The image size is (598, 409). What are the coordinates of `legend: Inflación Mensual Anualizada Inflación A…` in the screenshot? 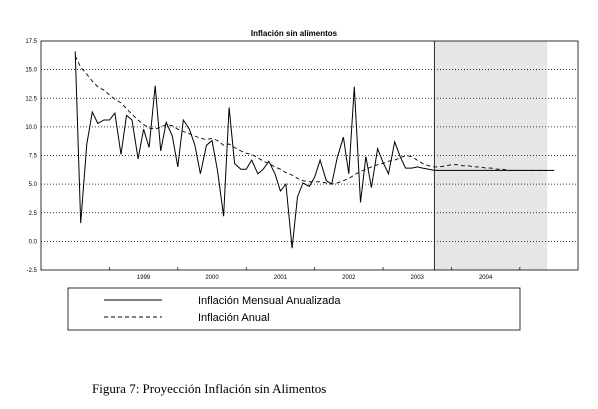 It's located at (294, 309).